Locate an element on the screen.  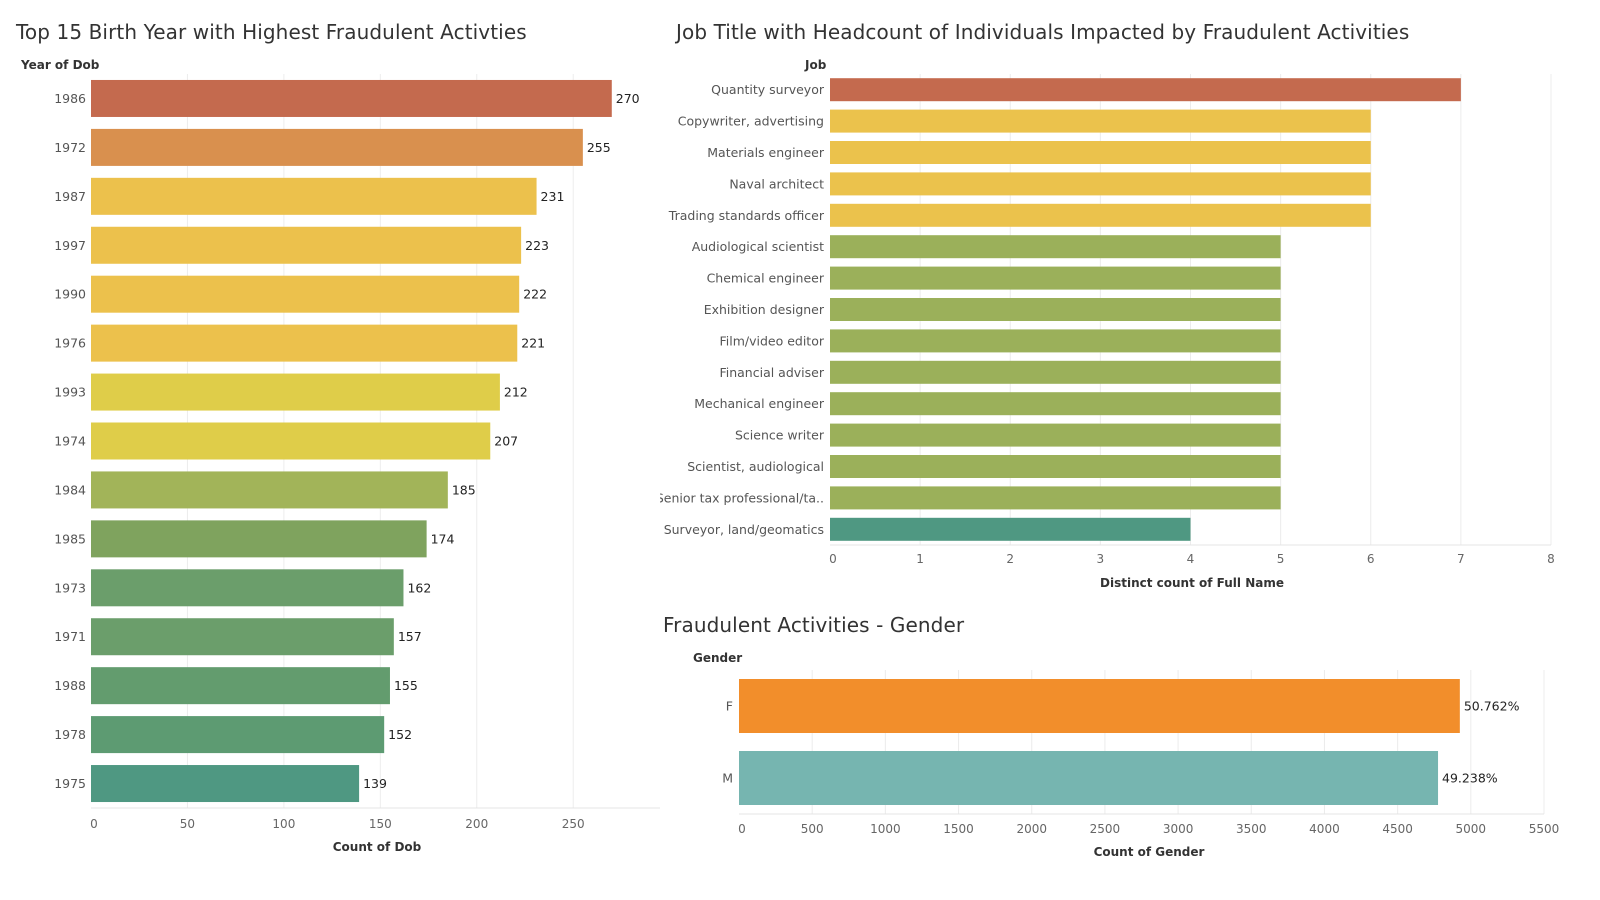
x-tick-label: 1500 is located at coordinates (958, 829).